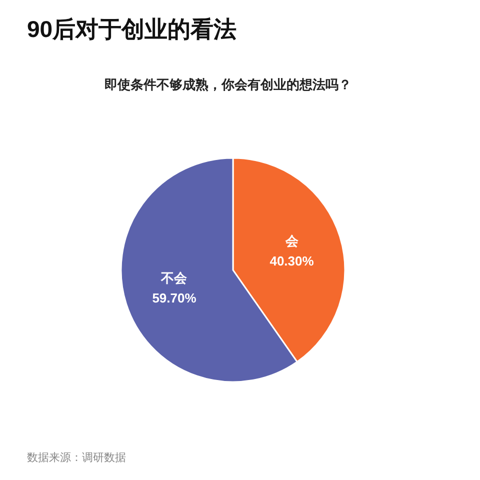  I want to click on source-note: 数据来源：调研数据, so click(76, 457).